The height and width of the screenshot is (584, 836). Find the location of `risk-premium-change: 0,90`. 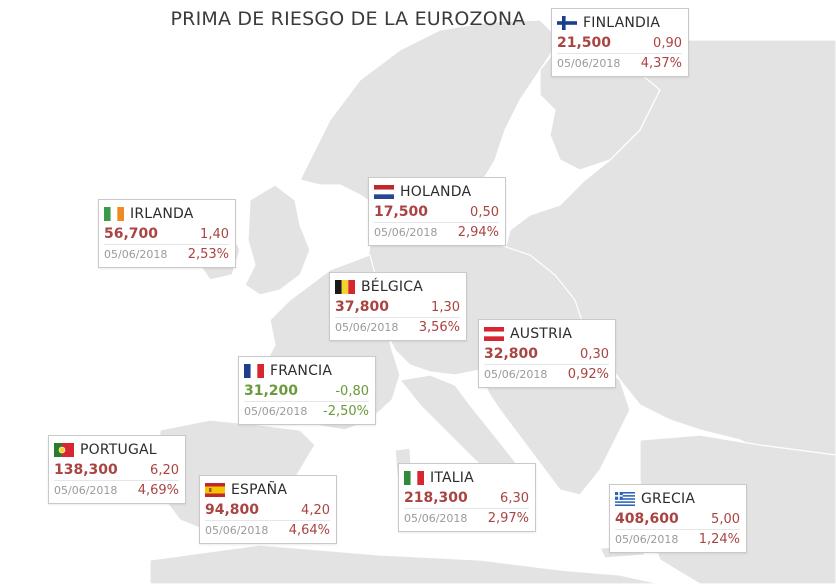

risk-premium-change: 0,90 is located at coordinates (667, 43).